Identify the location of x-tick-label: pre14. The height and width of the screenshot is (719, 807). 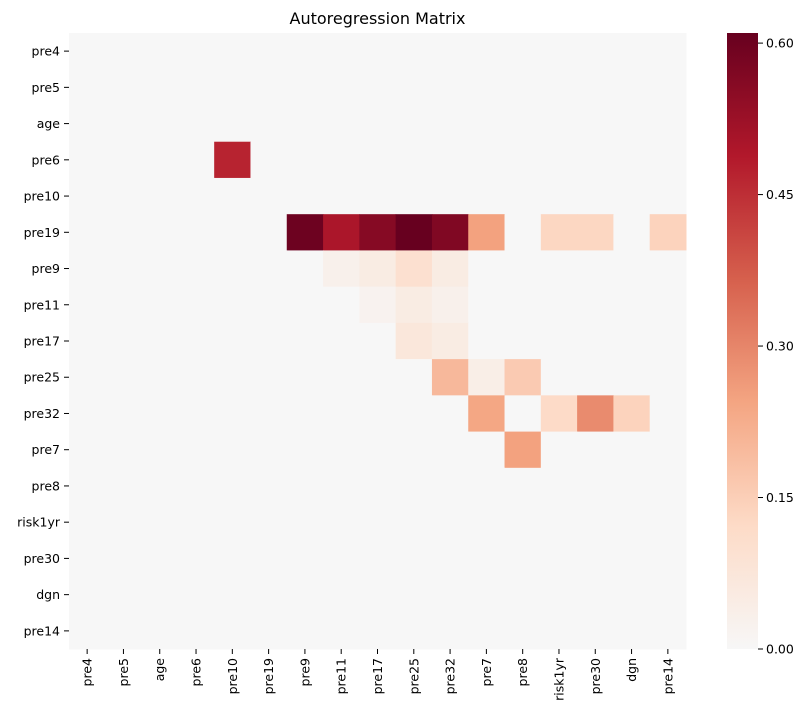
(667, 676).